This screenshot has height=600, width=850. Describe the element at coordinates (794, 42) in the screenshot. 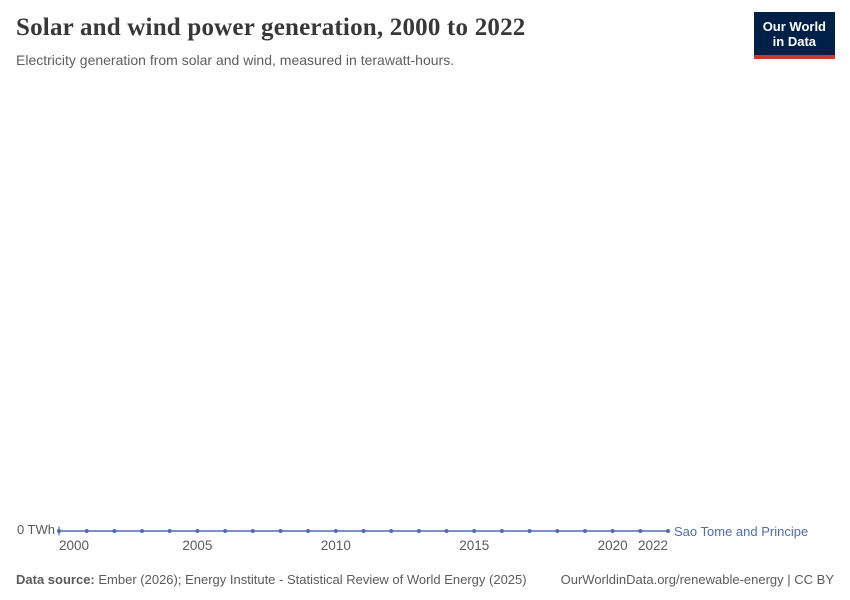

I see `owid-logo-line2: in Data` at that location.